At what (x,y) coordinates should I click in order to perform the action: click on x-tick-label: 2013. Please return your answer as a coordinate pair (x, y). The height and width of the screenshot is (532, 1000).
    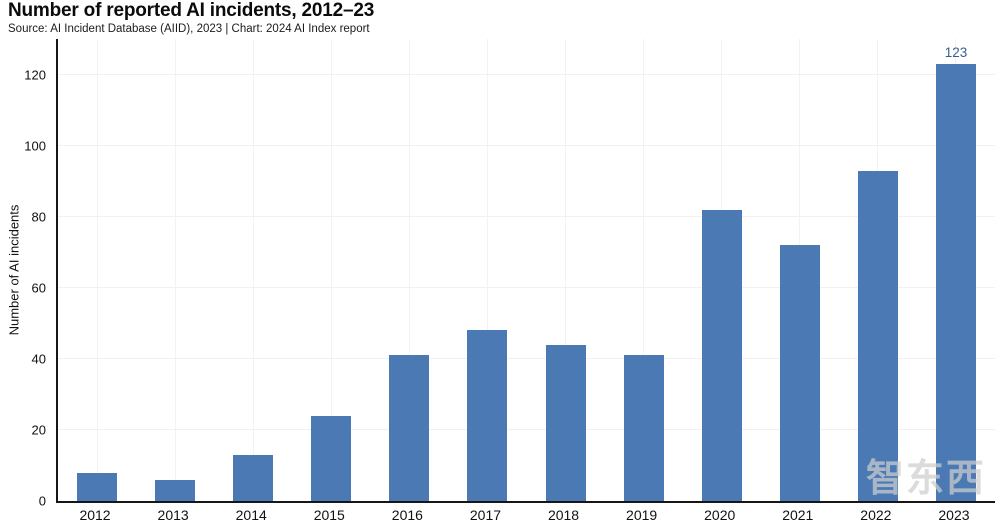
    Looking at the image, I should click on (173, 515).